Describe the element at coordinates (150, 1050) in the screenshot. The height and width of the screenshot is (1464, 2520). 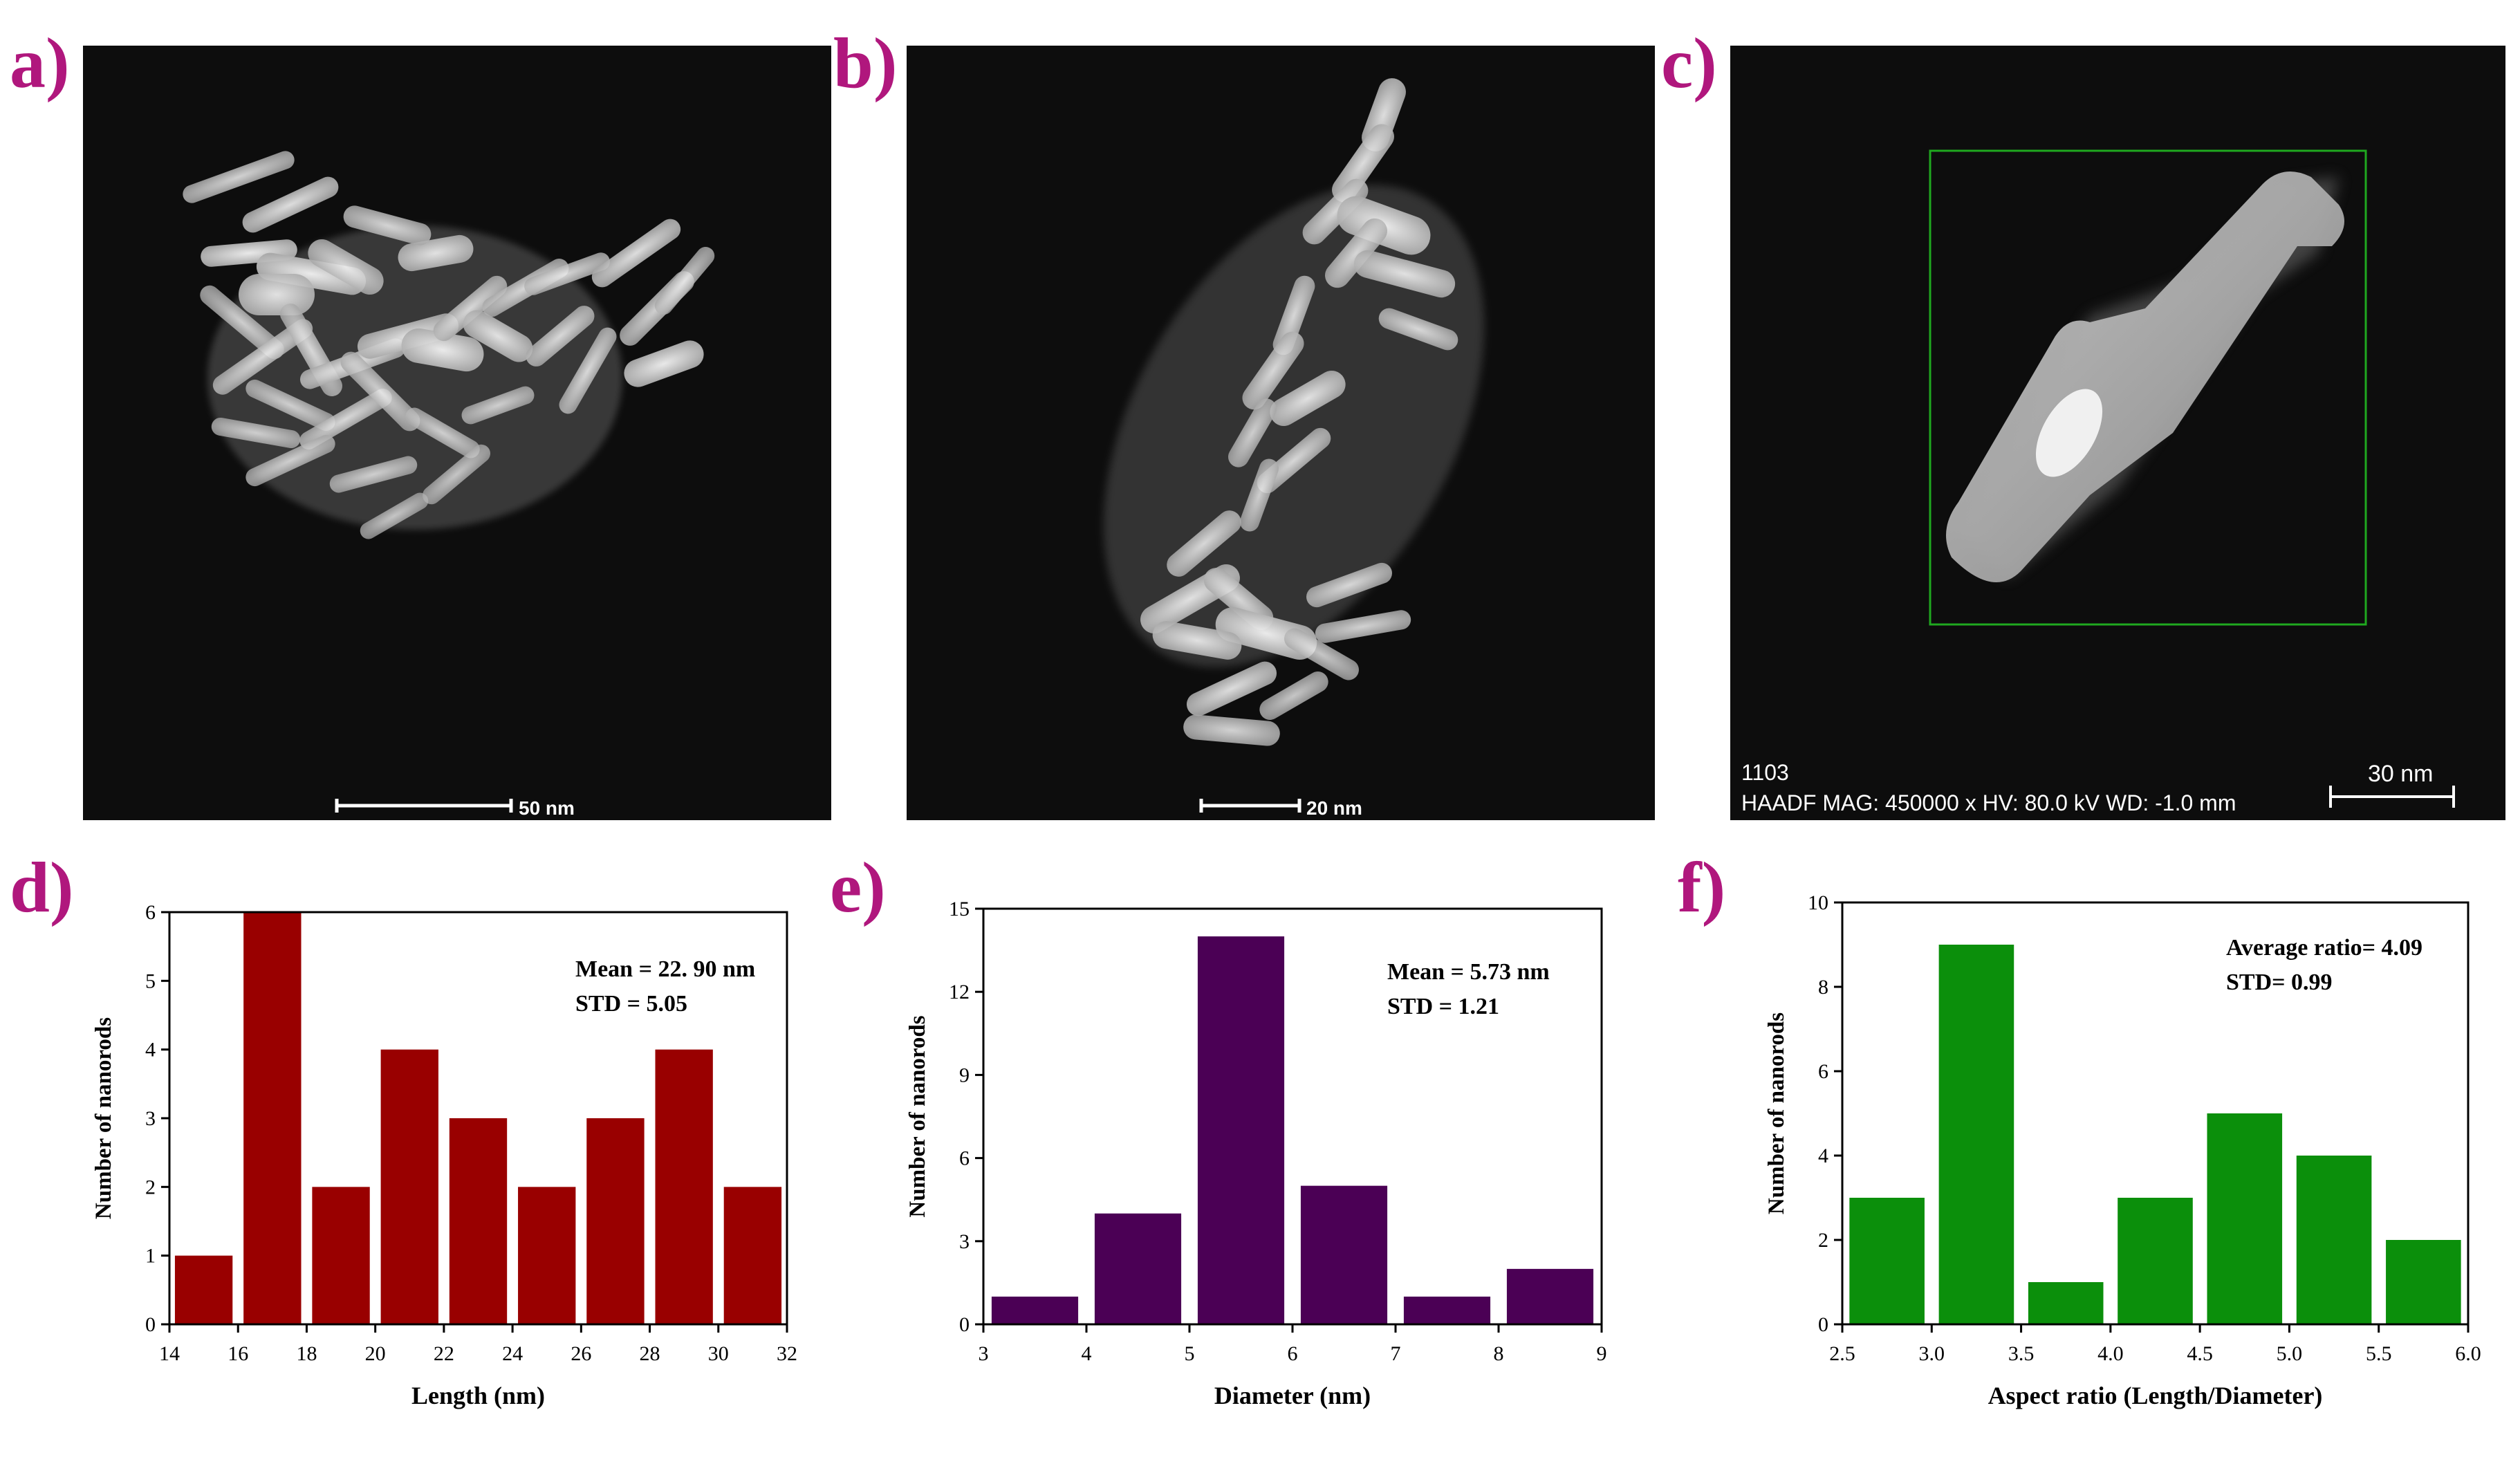
I see `ytick-label-d: 4` at that location.